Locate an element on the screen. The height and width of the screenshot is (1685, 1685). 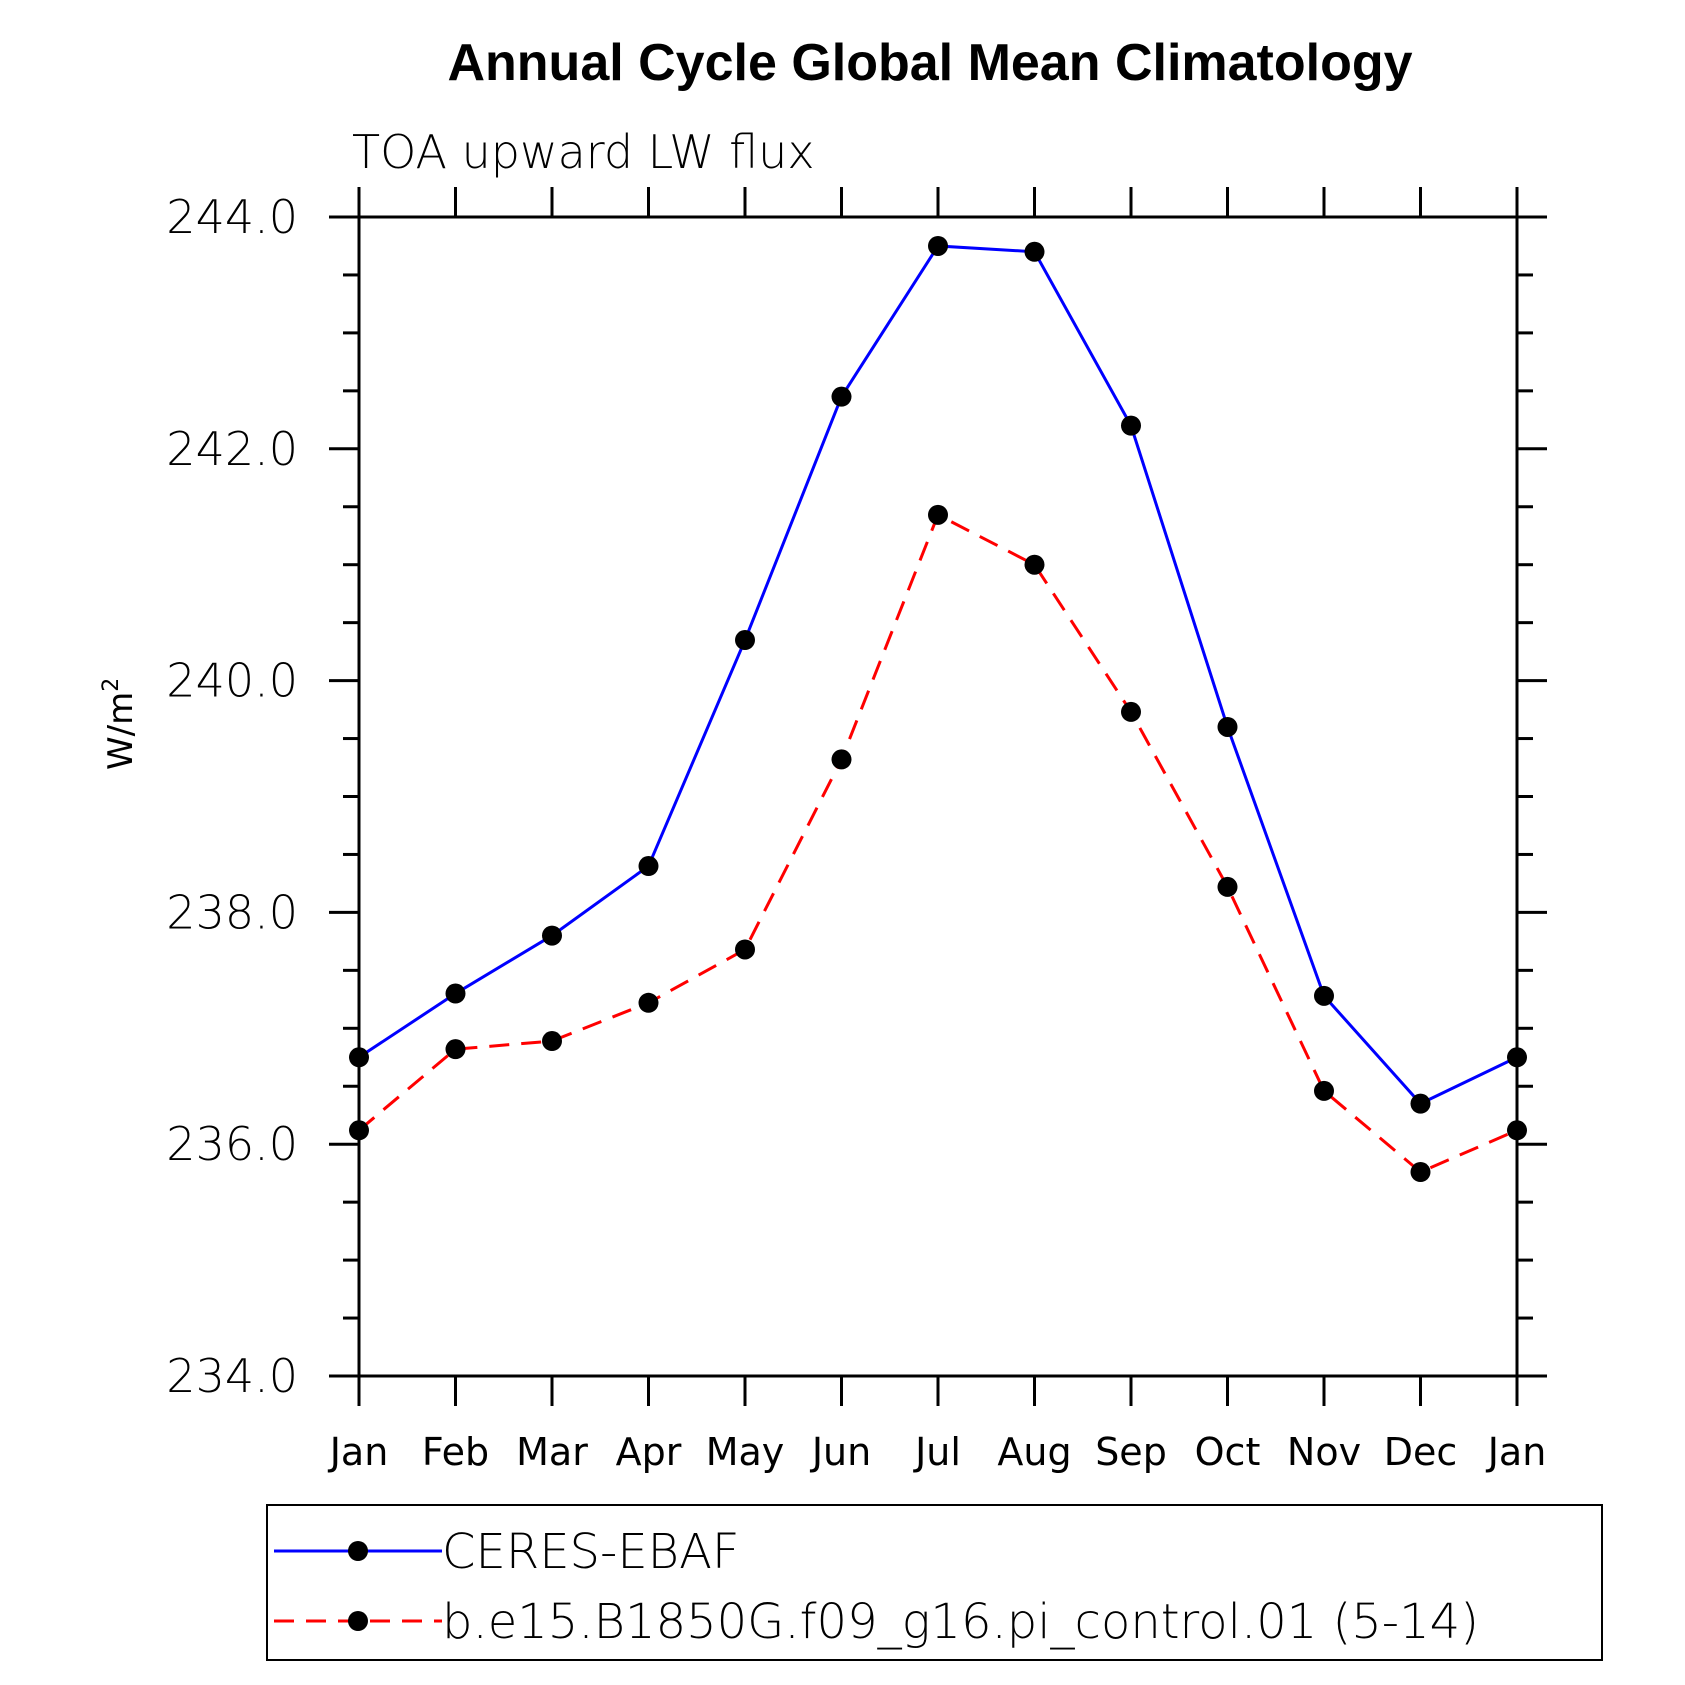
y-tick-label: 236.0 is located at coordinates (232, 1144).